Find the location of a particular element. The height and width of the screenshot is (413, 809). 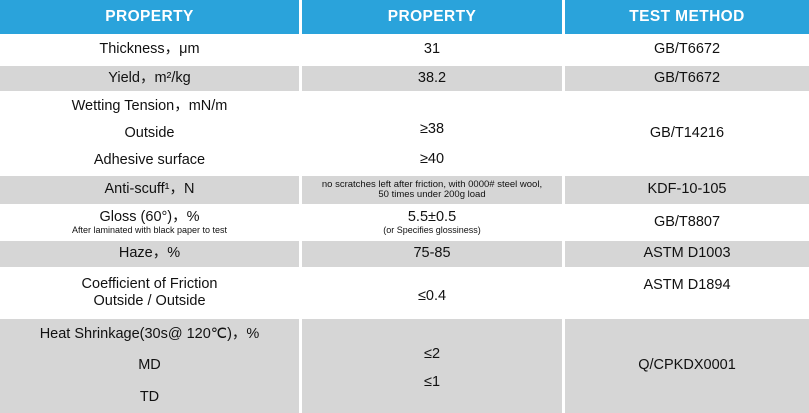

property-value-group: 5.5±0.5 (or Specifies glossiness) is located at coordinates (432, 222).